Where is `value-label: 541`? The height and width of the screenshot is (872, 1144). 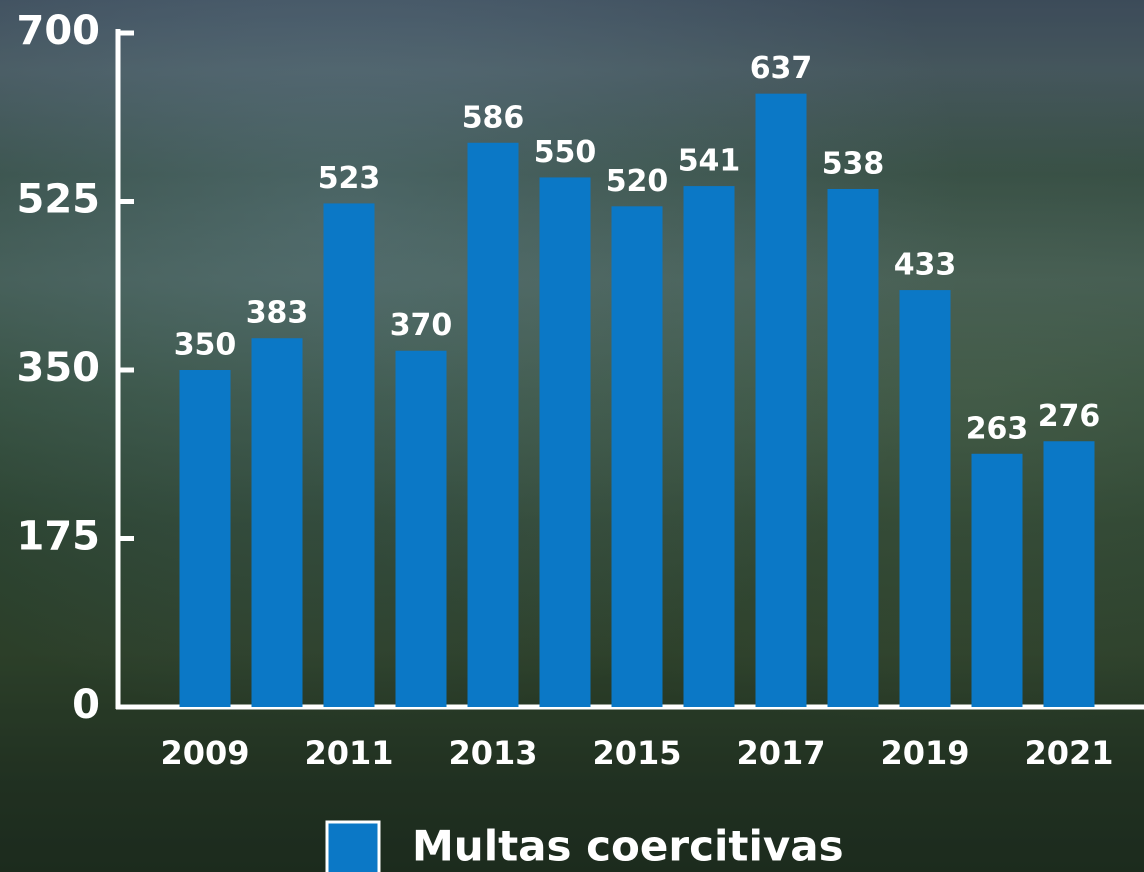
value-label: 541 is located at coordinates (709, 161).